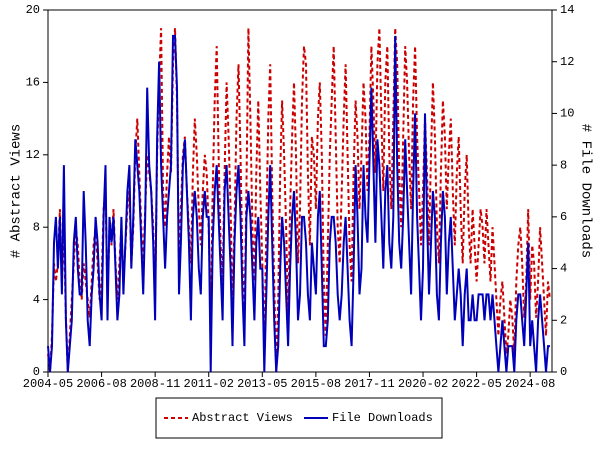 This screenshot has width=600, height=455. I want to click on y2-tick-label: 12, so click(567, 62).